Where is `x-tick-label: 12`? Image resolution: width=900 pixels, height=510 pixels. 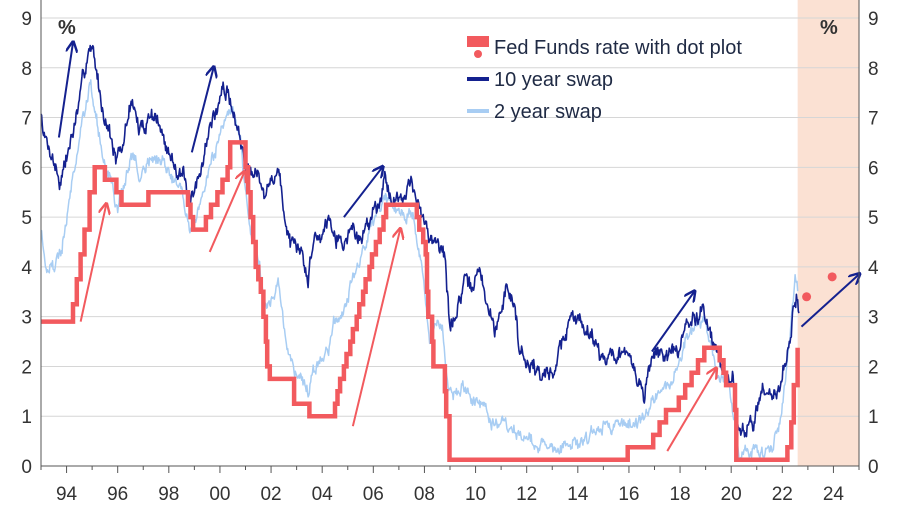
x-tick-label: 12 is located at coordinates (526, 494).